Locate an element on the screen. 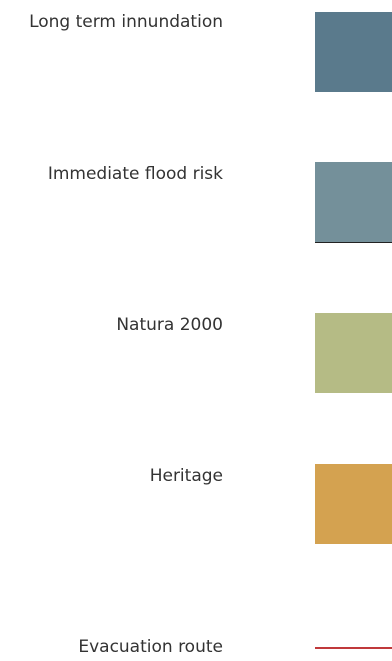 Image resolution: width=392 pixels, height=661 pixels. legend-label-immediate-flood-risk: Immediate flood risk is located at coordinates (135, 174).